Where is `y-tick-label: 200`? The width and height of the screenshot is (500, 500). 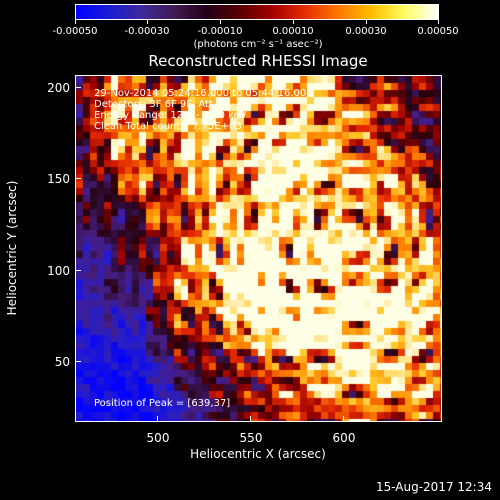
y-tick-label: 200 is located at coordinates (58, 88).